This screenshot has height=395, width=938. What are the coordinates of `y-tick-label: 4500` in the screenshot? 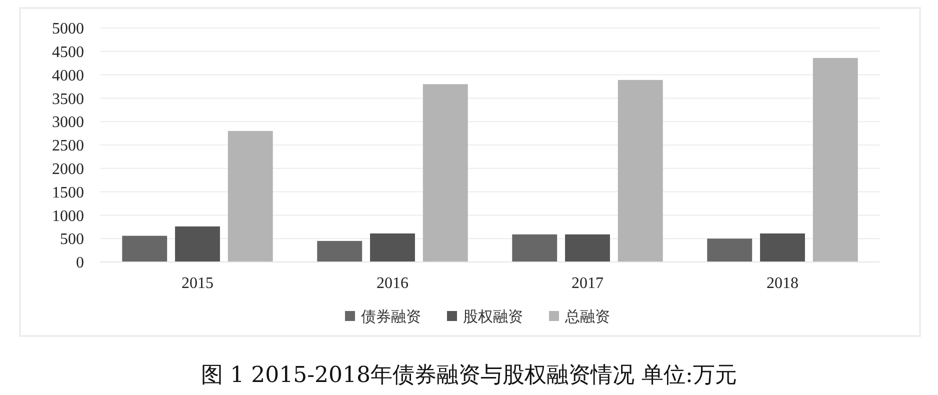 It's located at (68, 52).